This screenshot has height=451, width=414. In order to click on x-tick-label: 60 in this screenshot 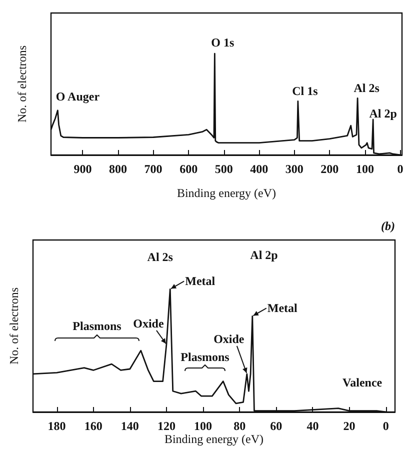, I will do `click(276, 426)`.